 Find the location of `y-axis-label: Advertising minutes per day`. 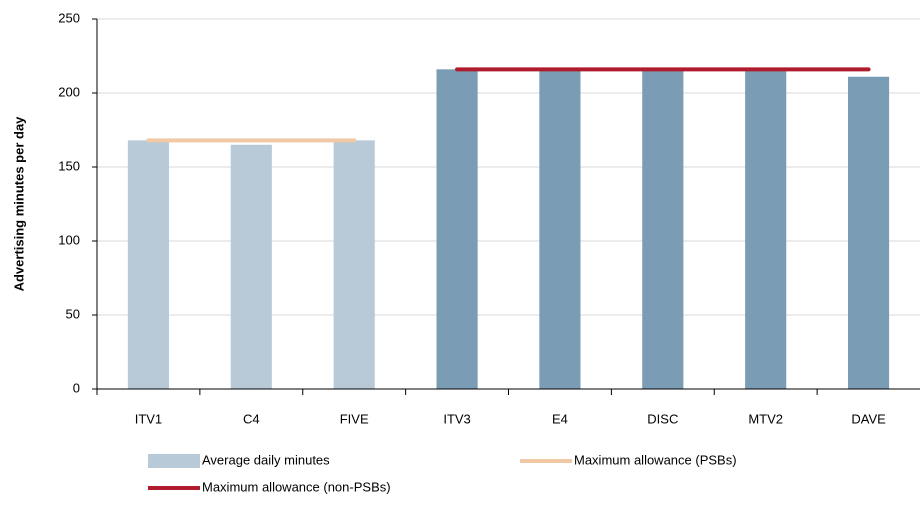

y-axis-label: Advertising minutes per day is located at coordinates (18, 204).